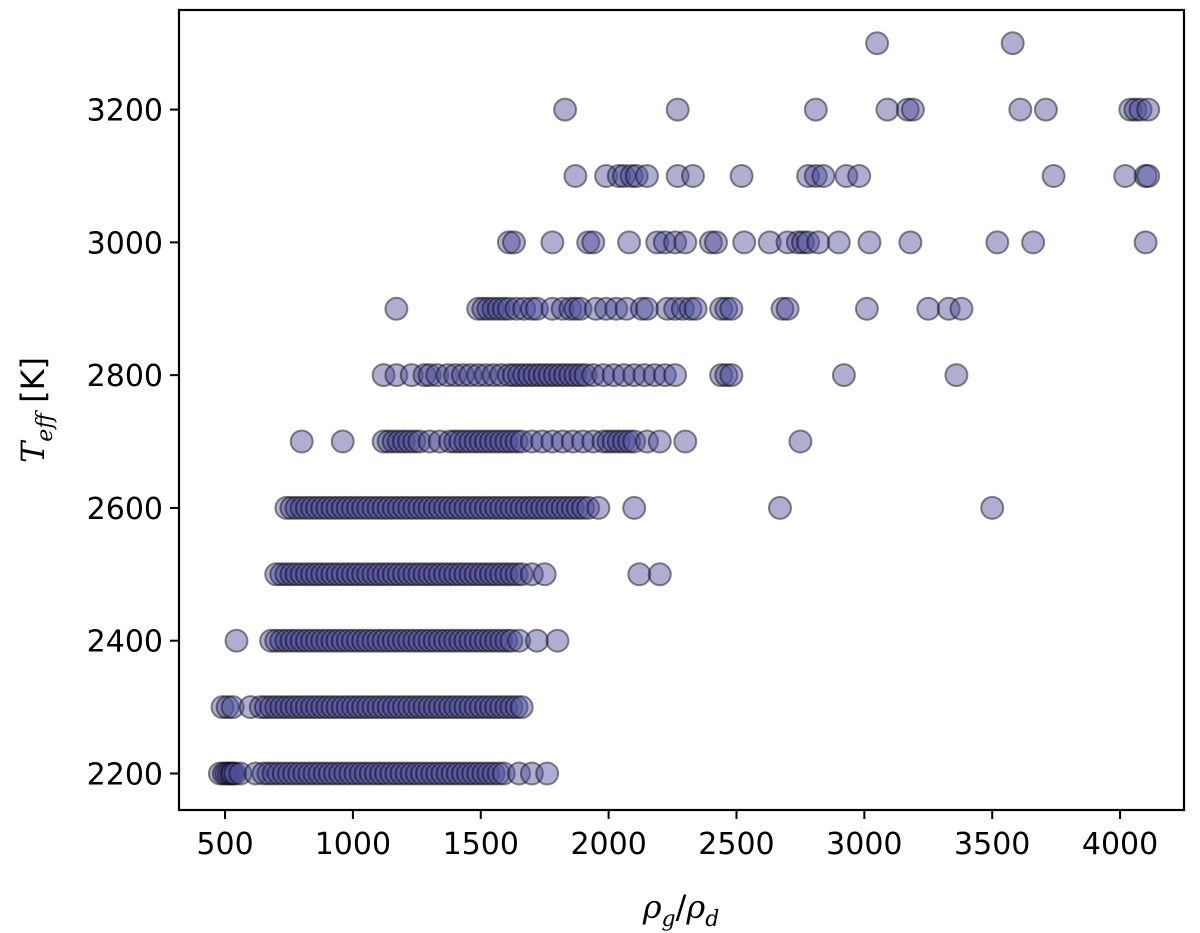 This screenshot has width=1200, height=933. I want to click on y-tick-label: 3000, so click(125, 243).